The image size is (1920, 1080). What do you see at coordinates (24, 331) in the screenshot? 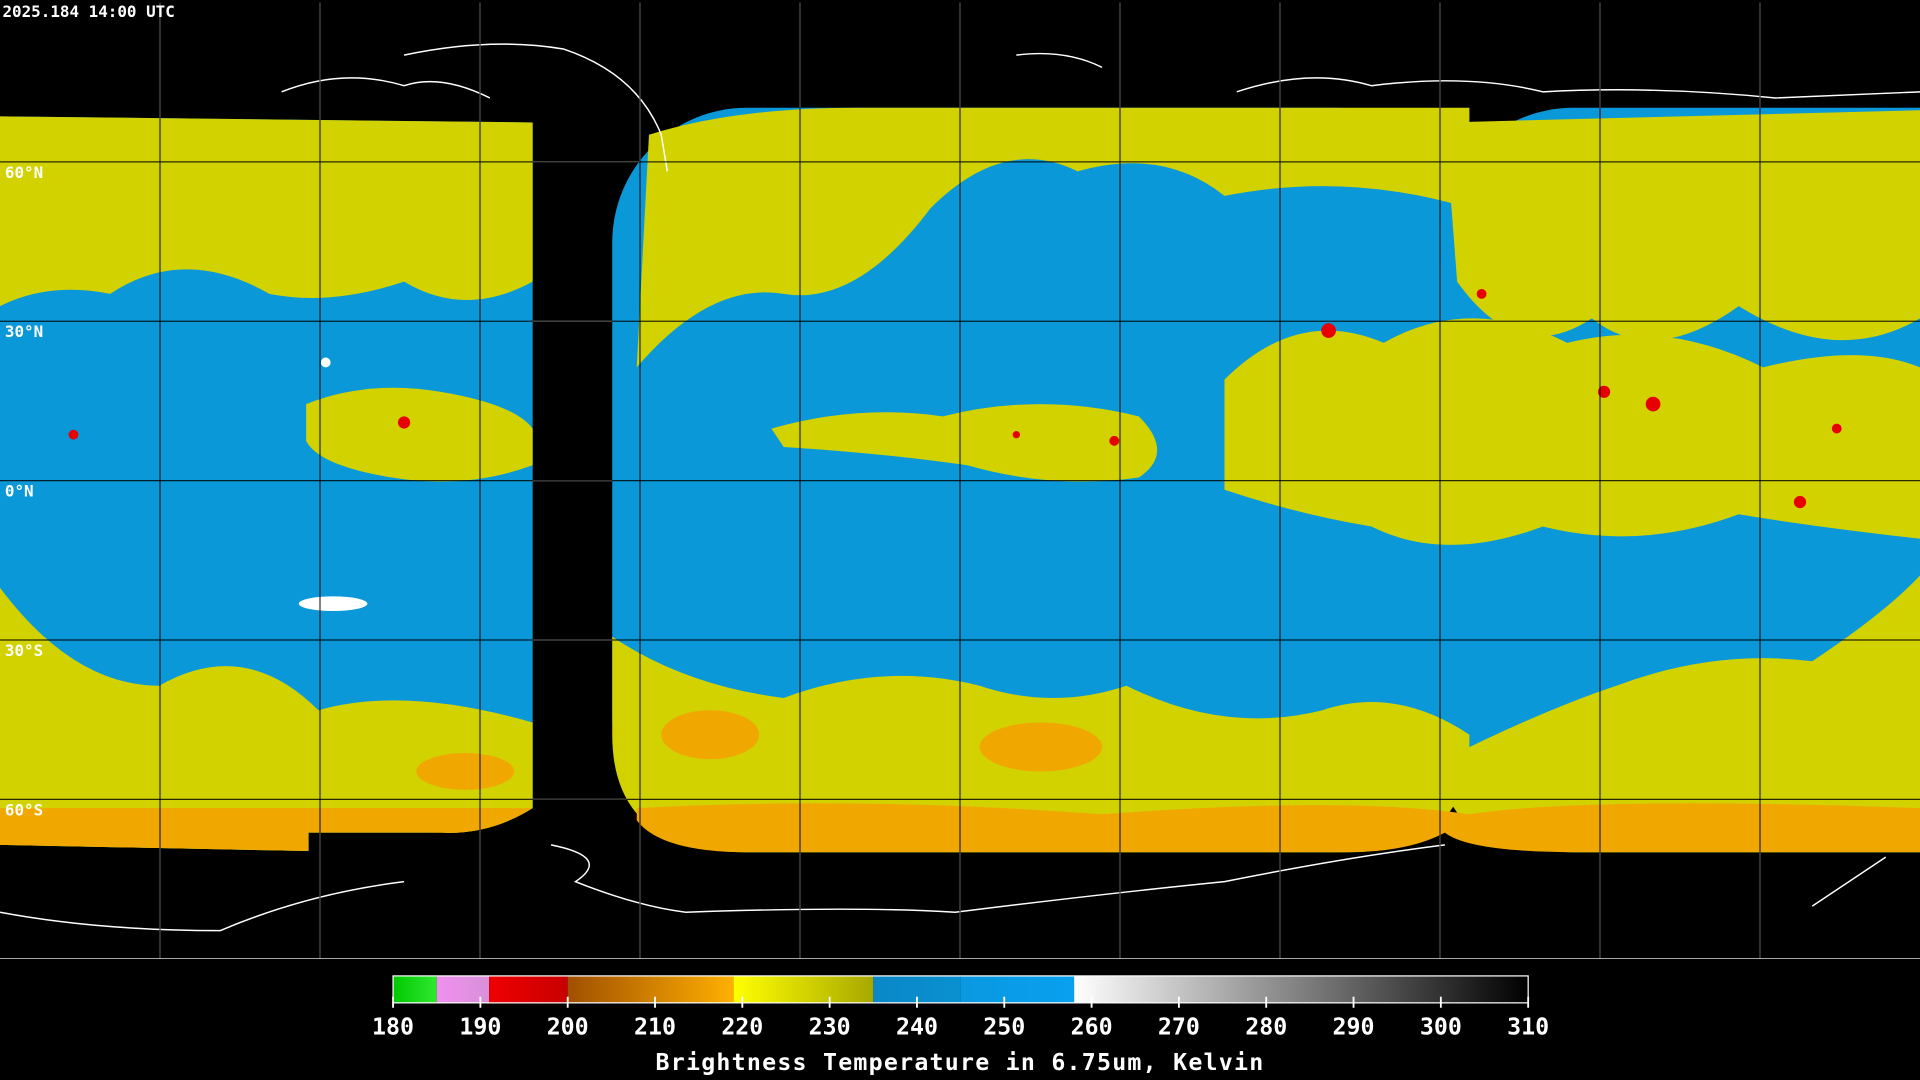
I see `latitude-label: 30°N` at bounding box center [24, 331].